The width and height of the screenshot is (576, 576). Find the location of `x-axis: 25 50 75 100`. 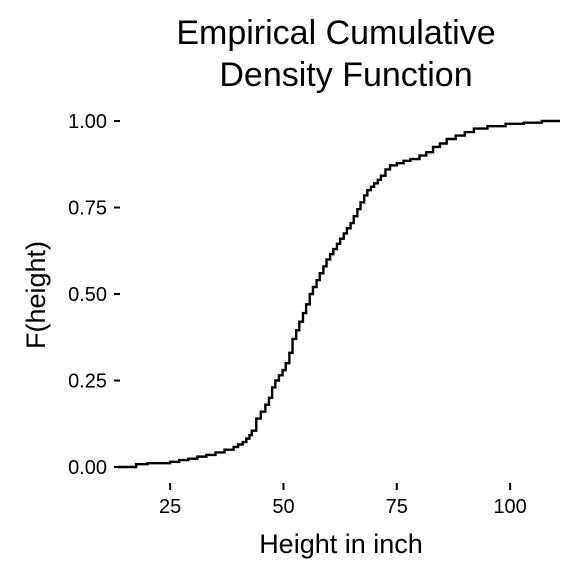

x-axis: 25 50 75 100 is located at coordinates (343, 500).